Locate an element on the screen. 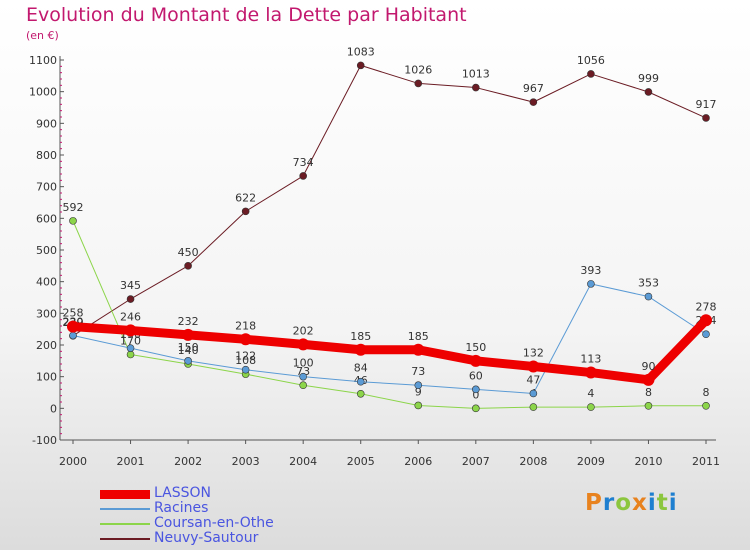 Image resolution: width=750 pixels, height=550 pixels. data-label-neuvy-sautour: 450 is located at coordinates (188, 252).